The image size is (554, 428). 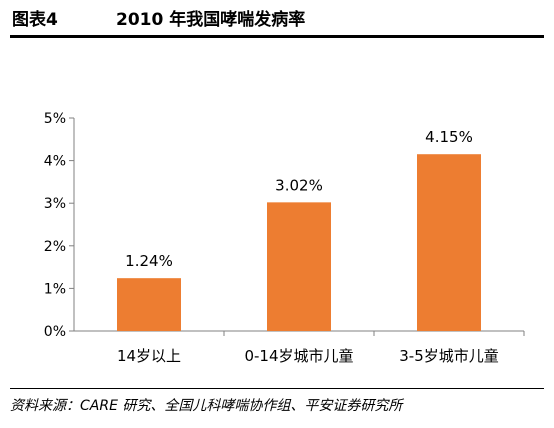 I want to click on chart-title: 2010 年我国哮喘发病率, so click(x=211, y=20).